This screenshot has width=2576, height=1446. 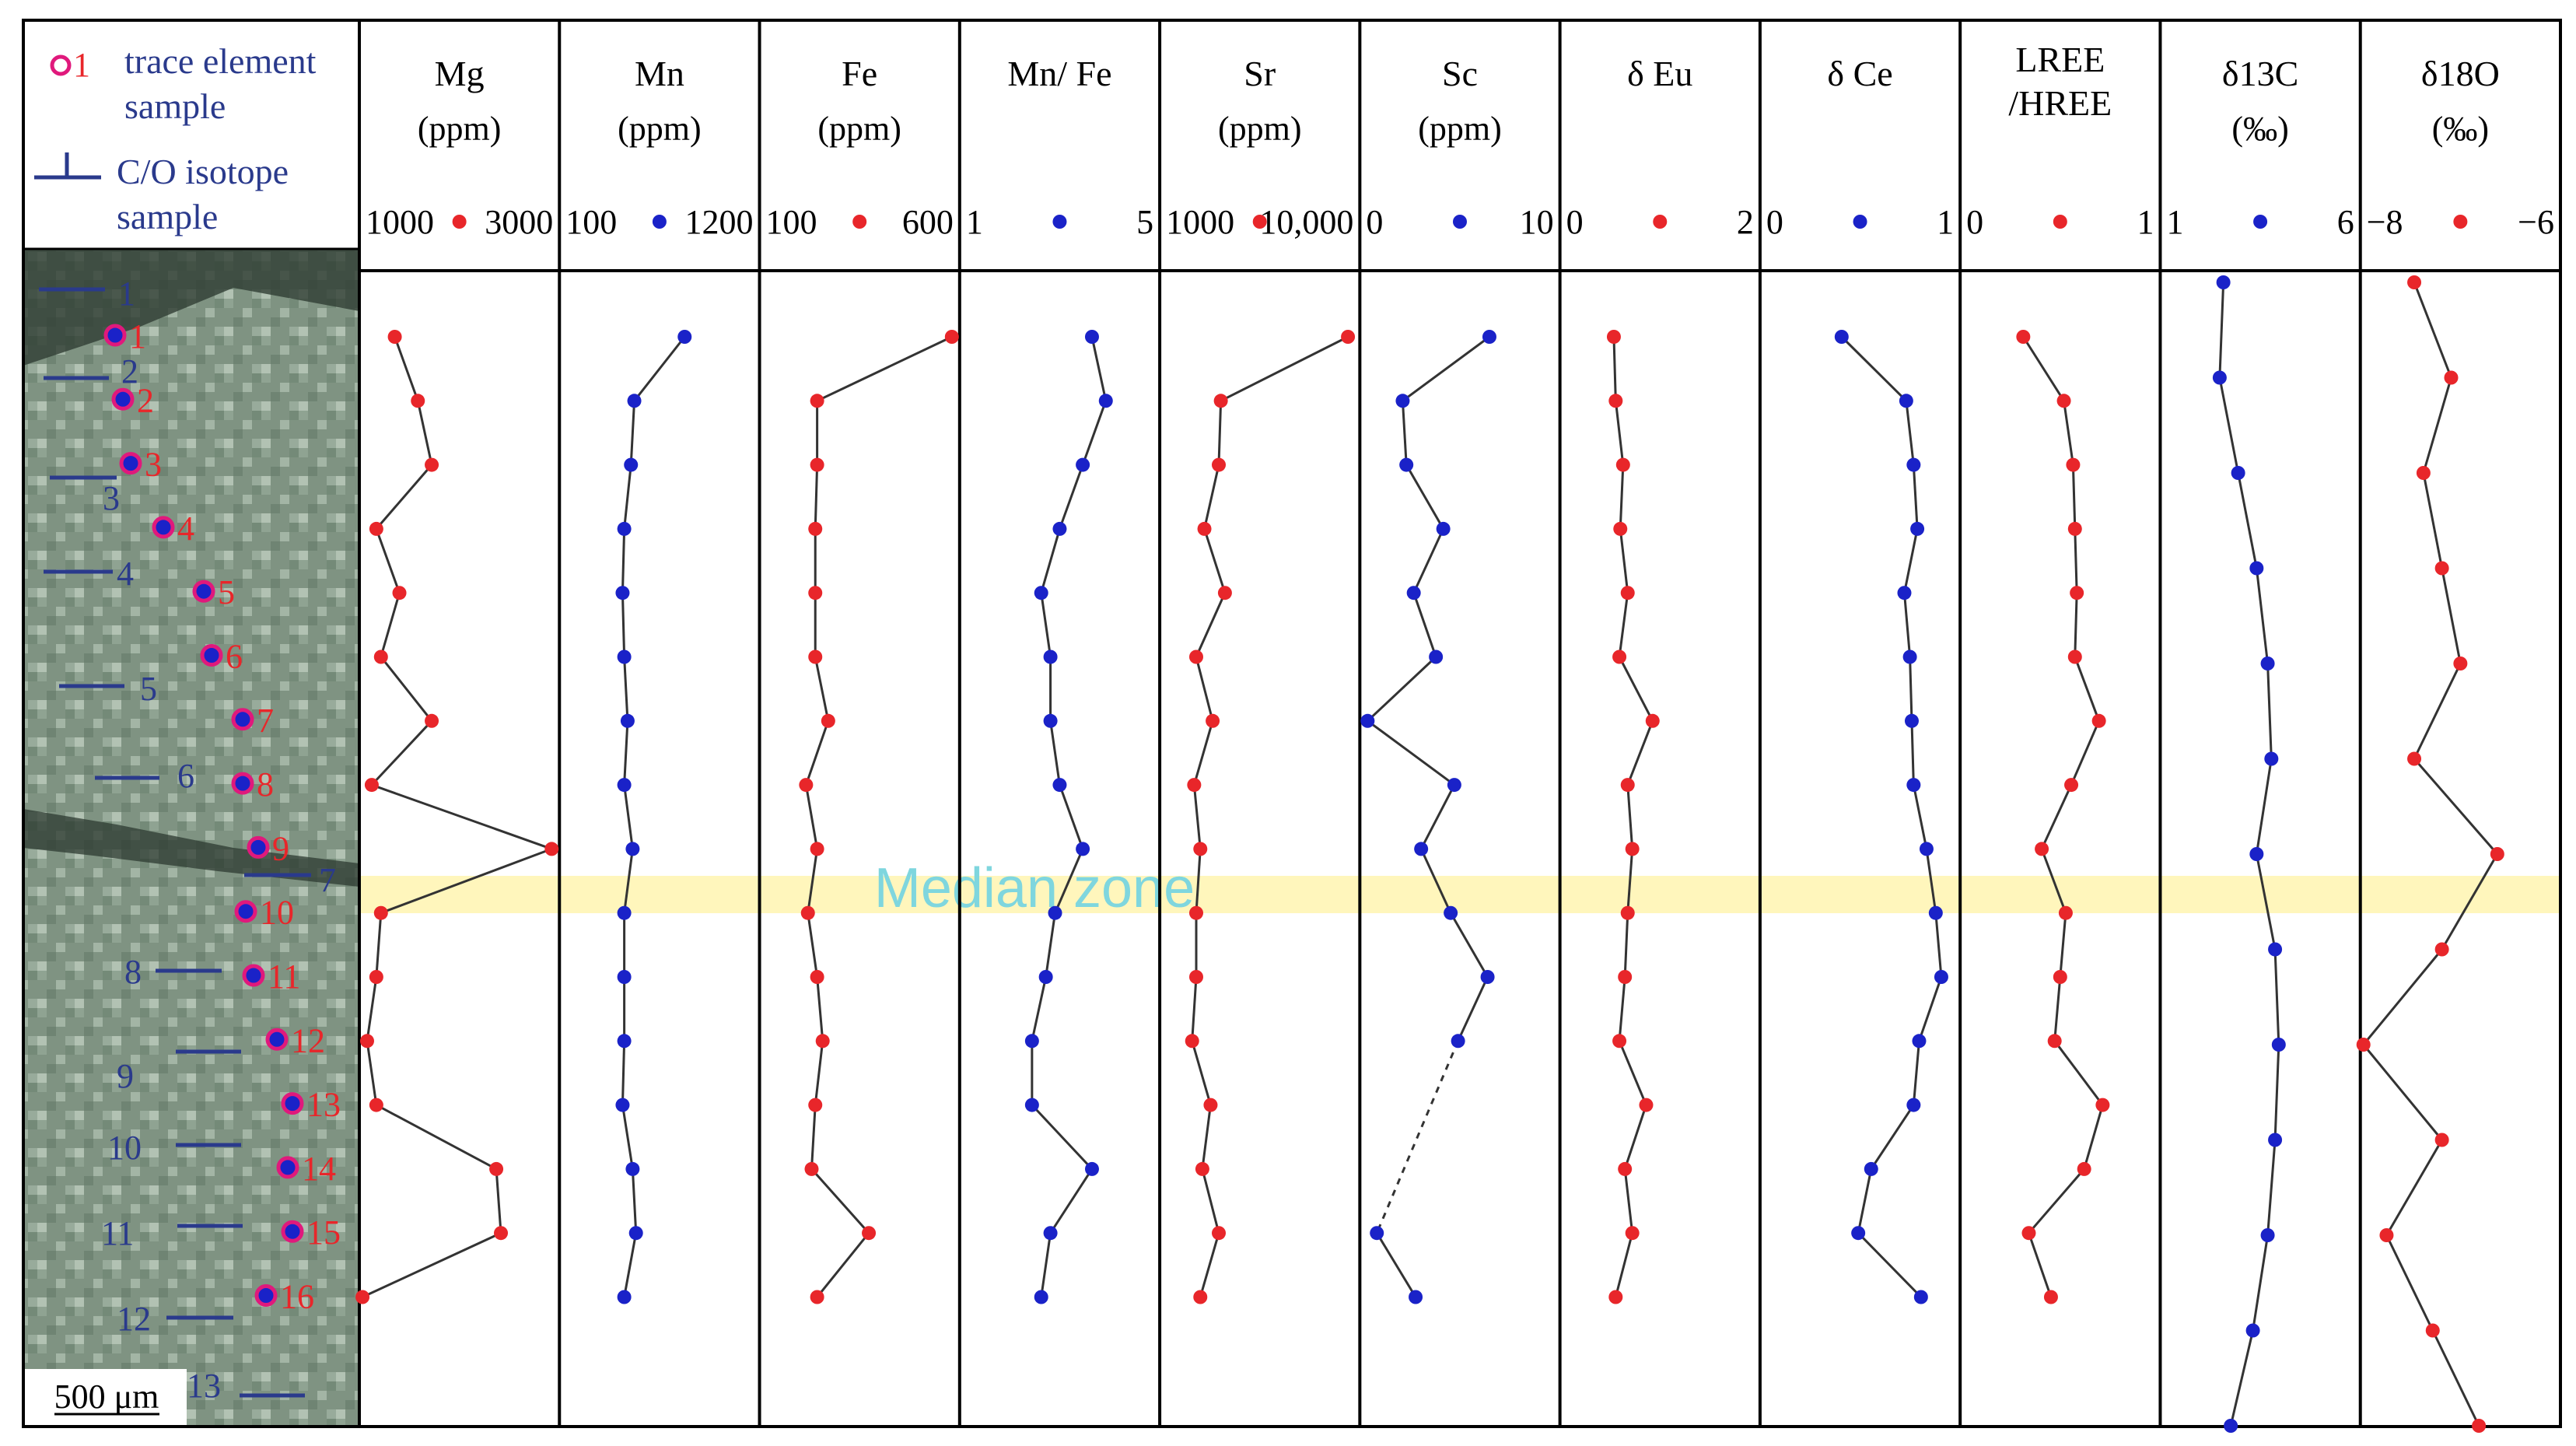 I want to click on profile-panel: Sc (ppm) 0 10, so click(x=1457, y=679).